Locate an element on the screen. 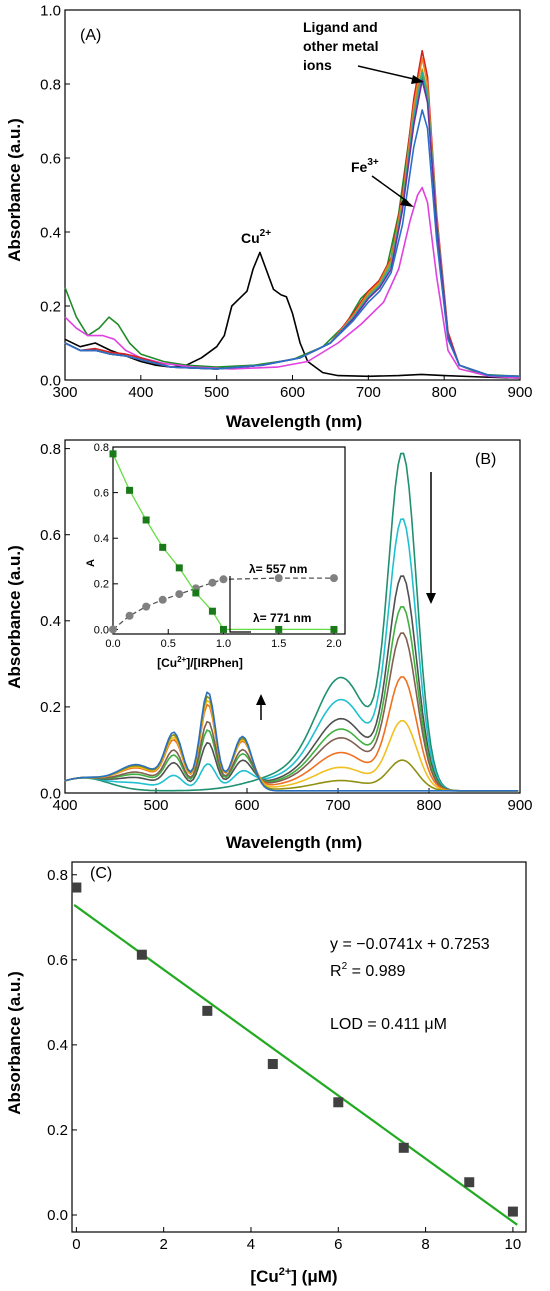  panel-b-label: (B) is located at coordinates (485, 459).